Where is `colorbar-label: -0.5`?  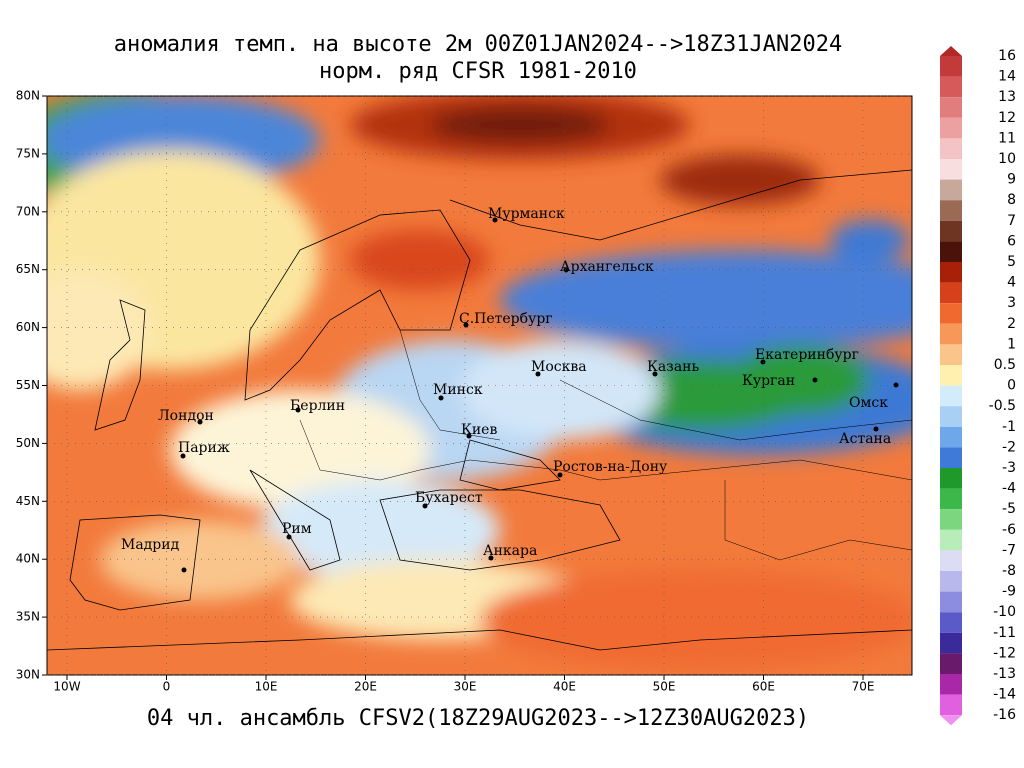 colorbar-label: -0.5 is located at coordinates (1002, 406).